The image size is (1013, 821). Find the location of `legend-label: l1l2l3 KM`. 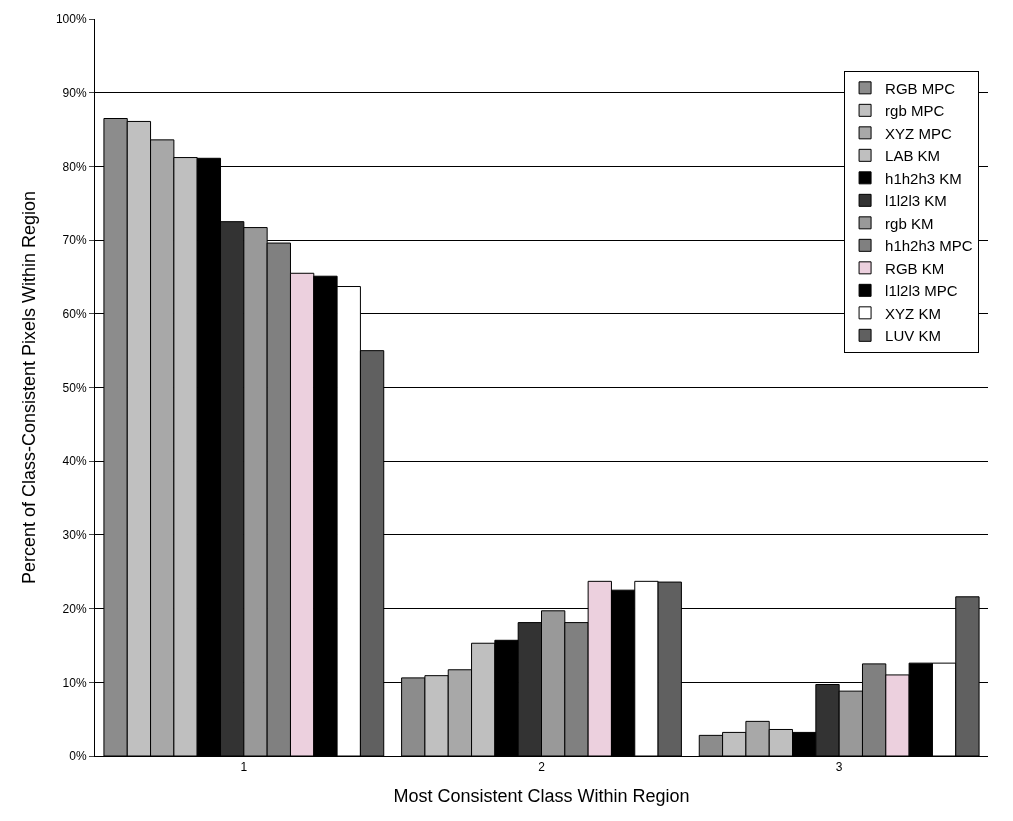

legend-label: l1l2l3 KM is located at coordinates (916, 201).